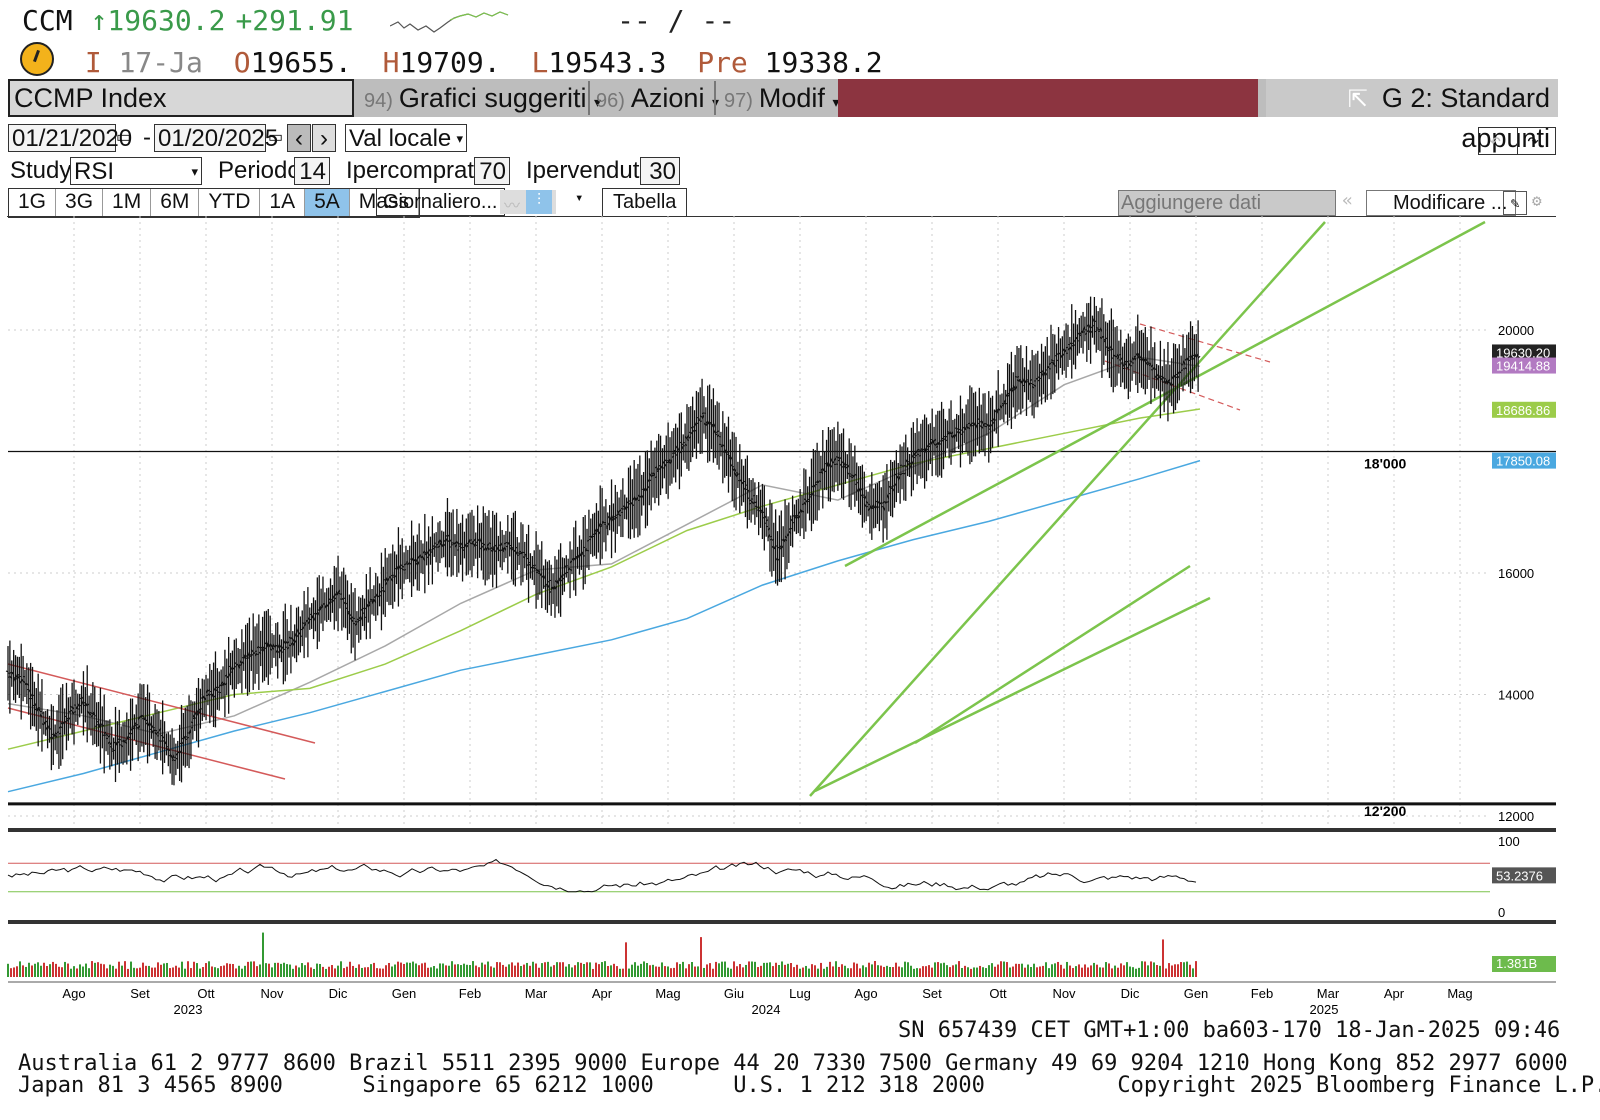 The height and width of the screenshot is (1120, 1600). Describe the element at coordinates (579, 198) in the screenshot. I see `chevron-down-icon: ▾` at that location.